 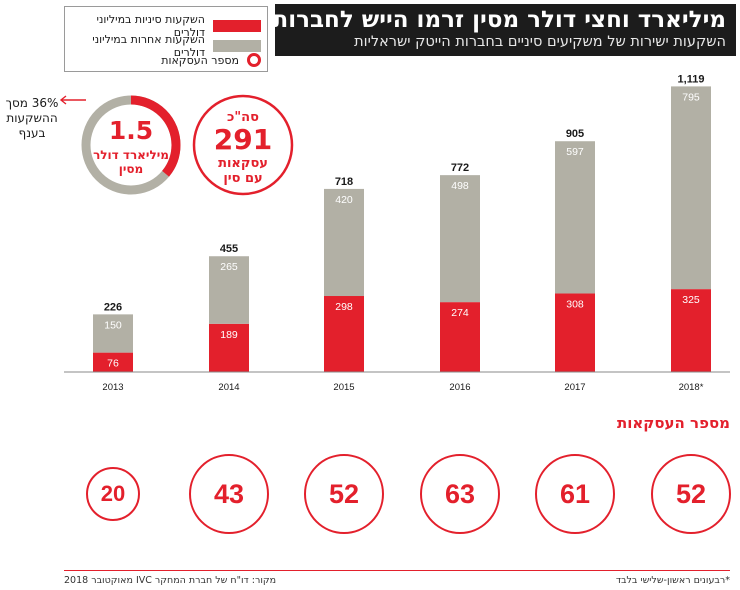 What do you see at coordinates (459, 387) in the screenshot?
I see `tick-label-2016: 2016` at bounding box center [459, 387].